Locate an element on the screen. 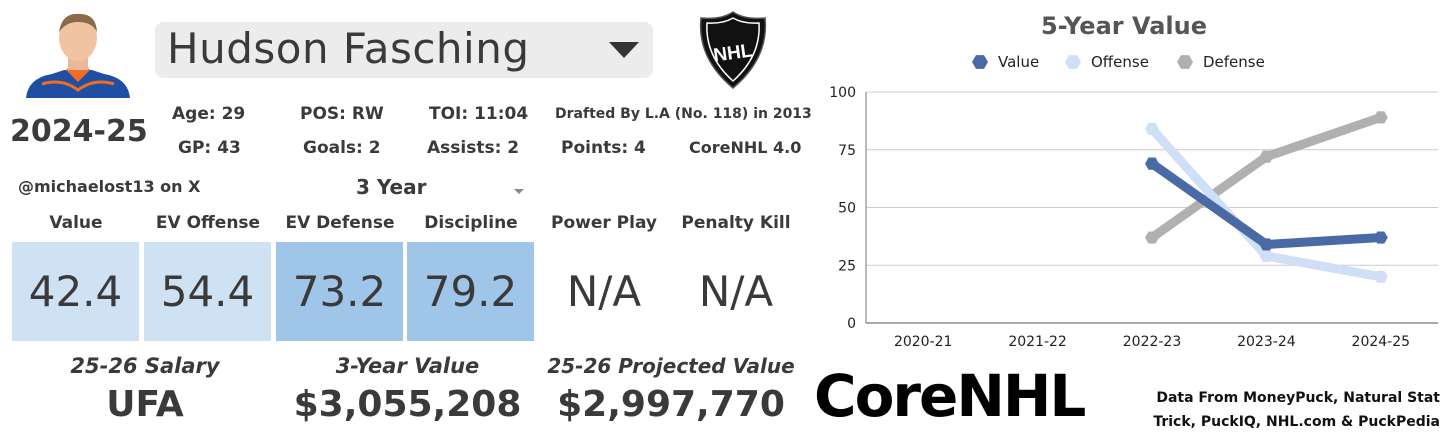 The width and height of the screenshot is (1456, 446). metric-value-ev-offense: 54.4 is located at coordinates (207, 291).